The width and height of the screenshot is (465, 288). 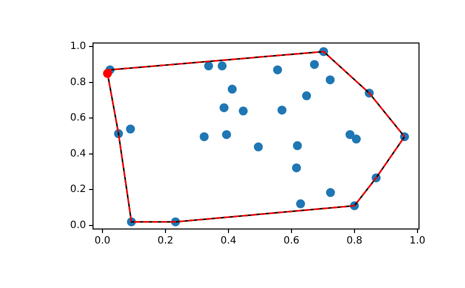 What do you see at coordinates (78, 46) in the screenshot?
I see `y-tick-label: 1.0` at bounding box center [78, 46].